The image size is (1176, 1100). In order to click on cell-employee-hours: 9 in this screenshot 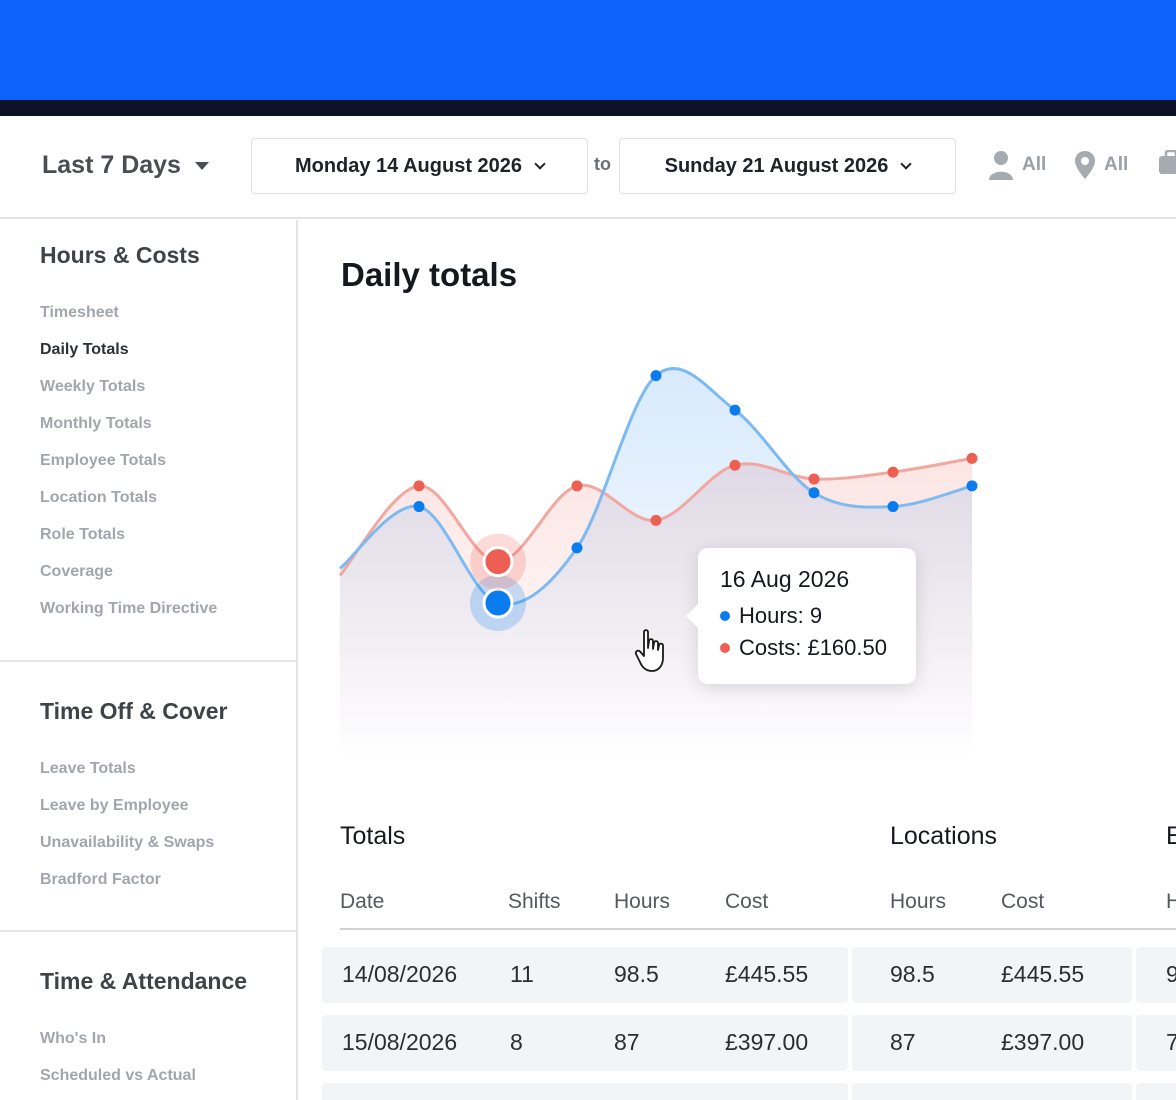, I will do `click(1171, 974)`.